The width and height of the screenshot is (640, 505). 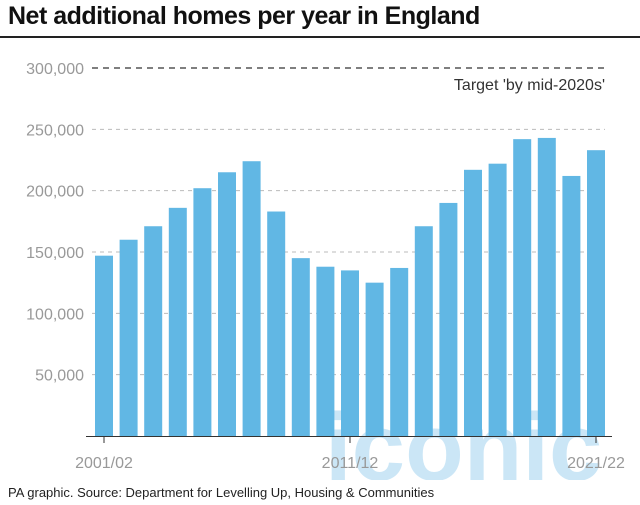 I want to click on bar-2003/04, so click(x=153, y=331).